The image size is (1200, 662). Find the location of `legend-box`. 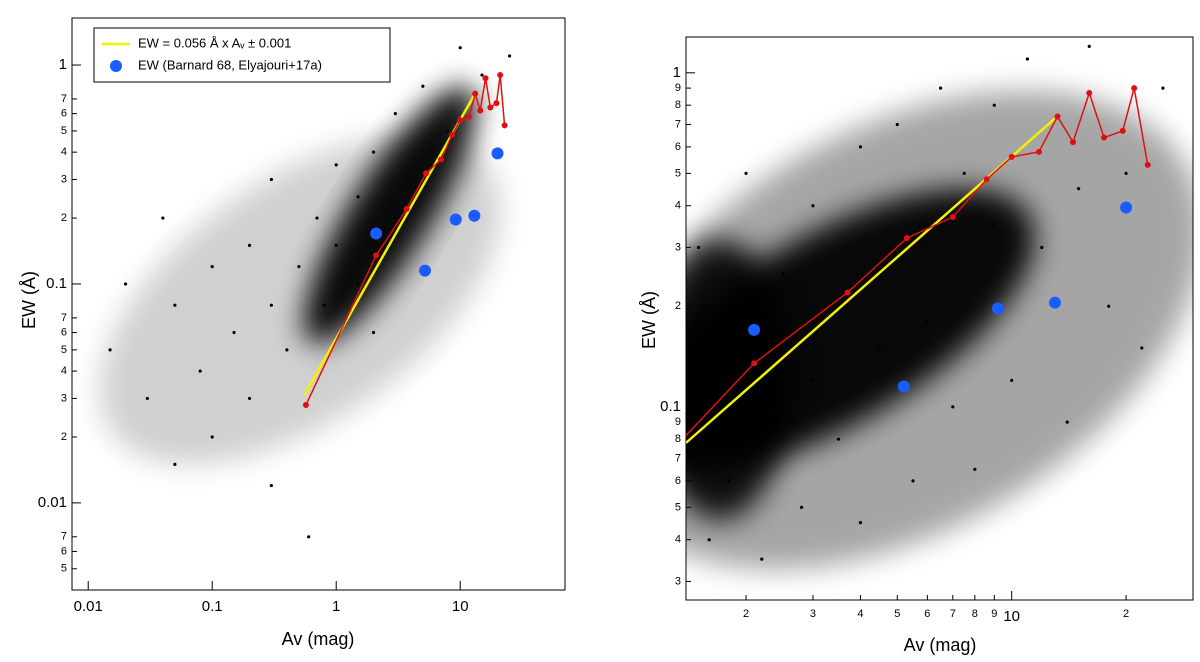

legend-box is located at coordinates (242, 55).